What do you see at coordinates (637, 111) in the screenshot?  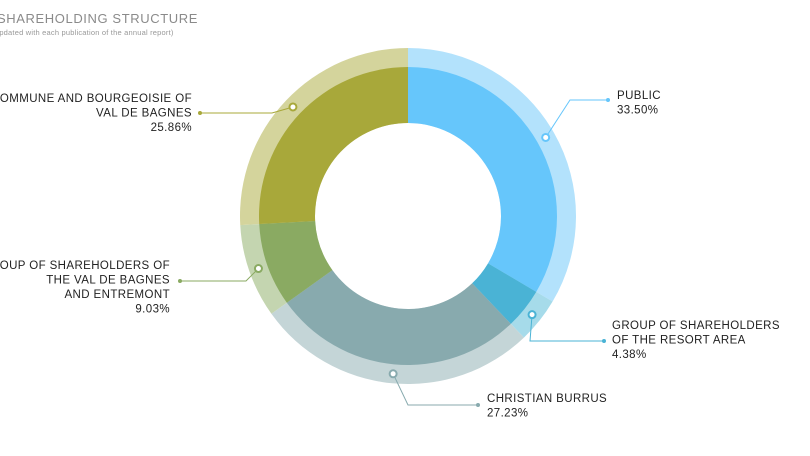 I see `value-label: 33.50%` at bounding box center [637, 111].